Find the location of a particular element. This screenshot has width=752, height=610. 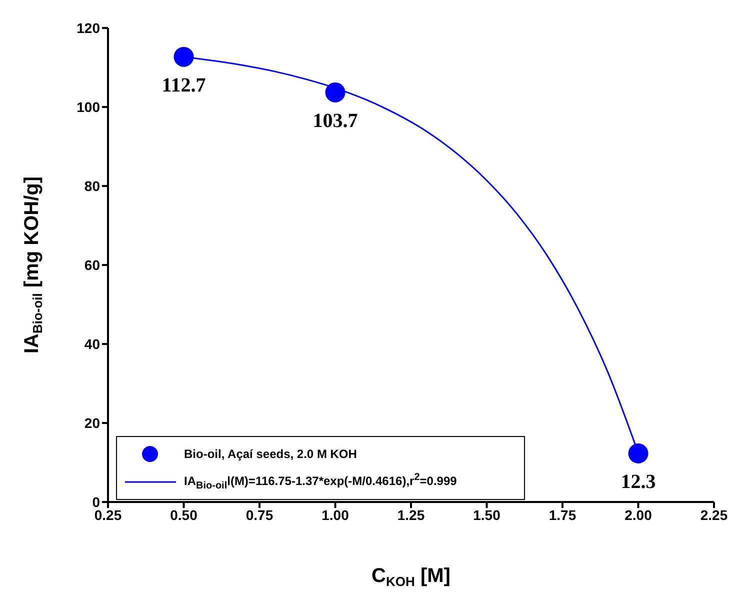

x-tick-label: 1.50 is located at coordinates (487, 514).